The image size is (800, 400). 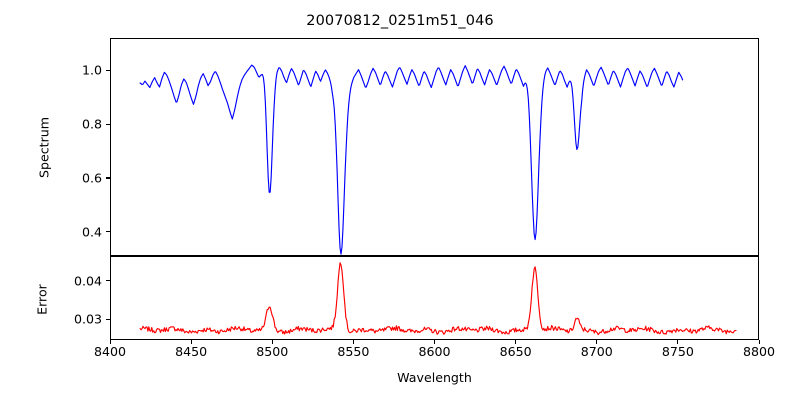 I want to click on page-title: 20070812_0251m51_046, so click(x=400, y=21).